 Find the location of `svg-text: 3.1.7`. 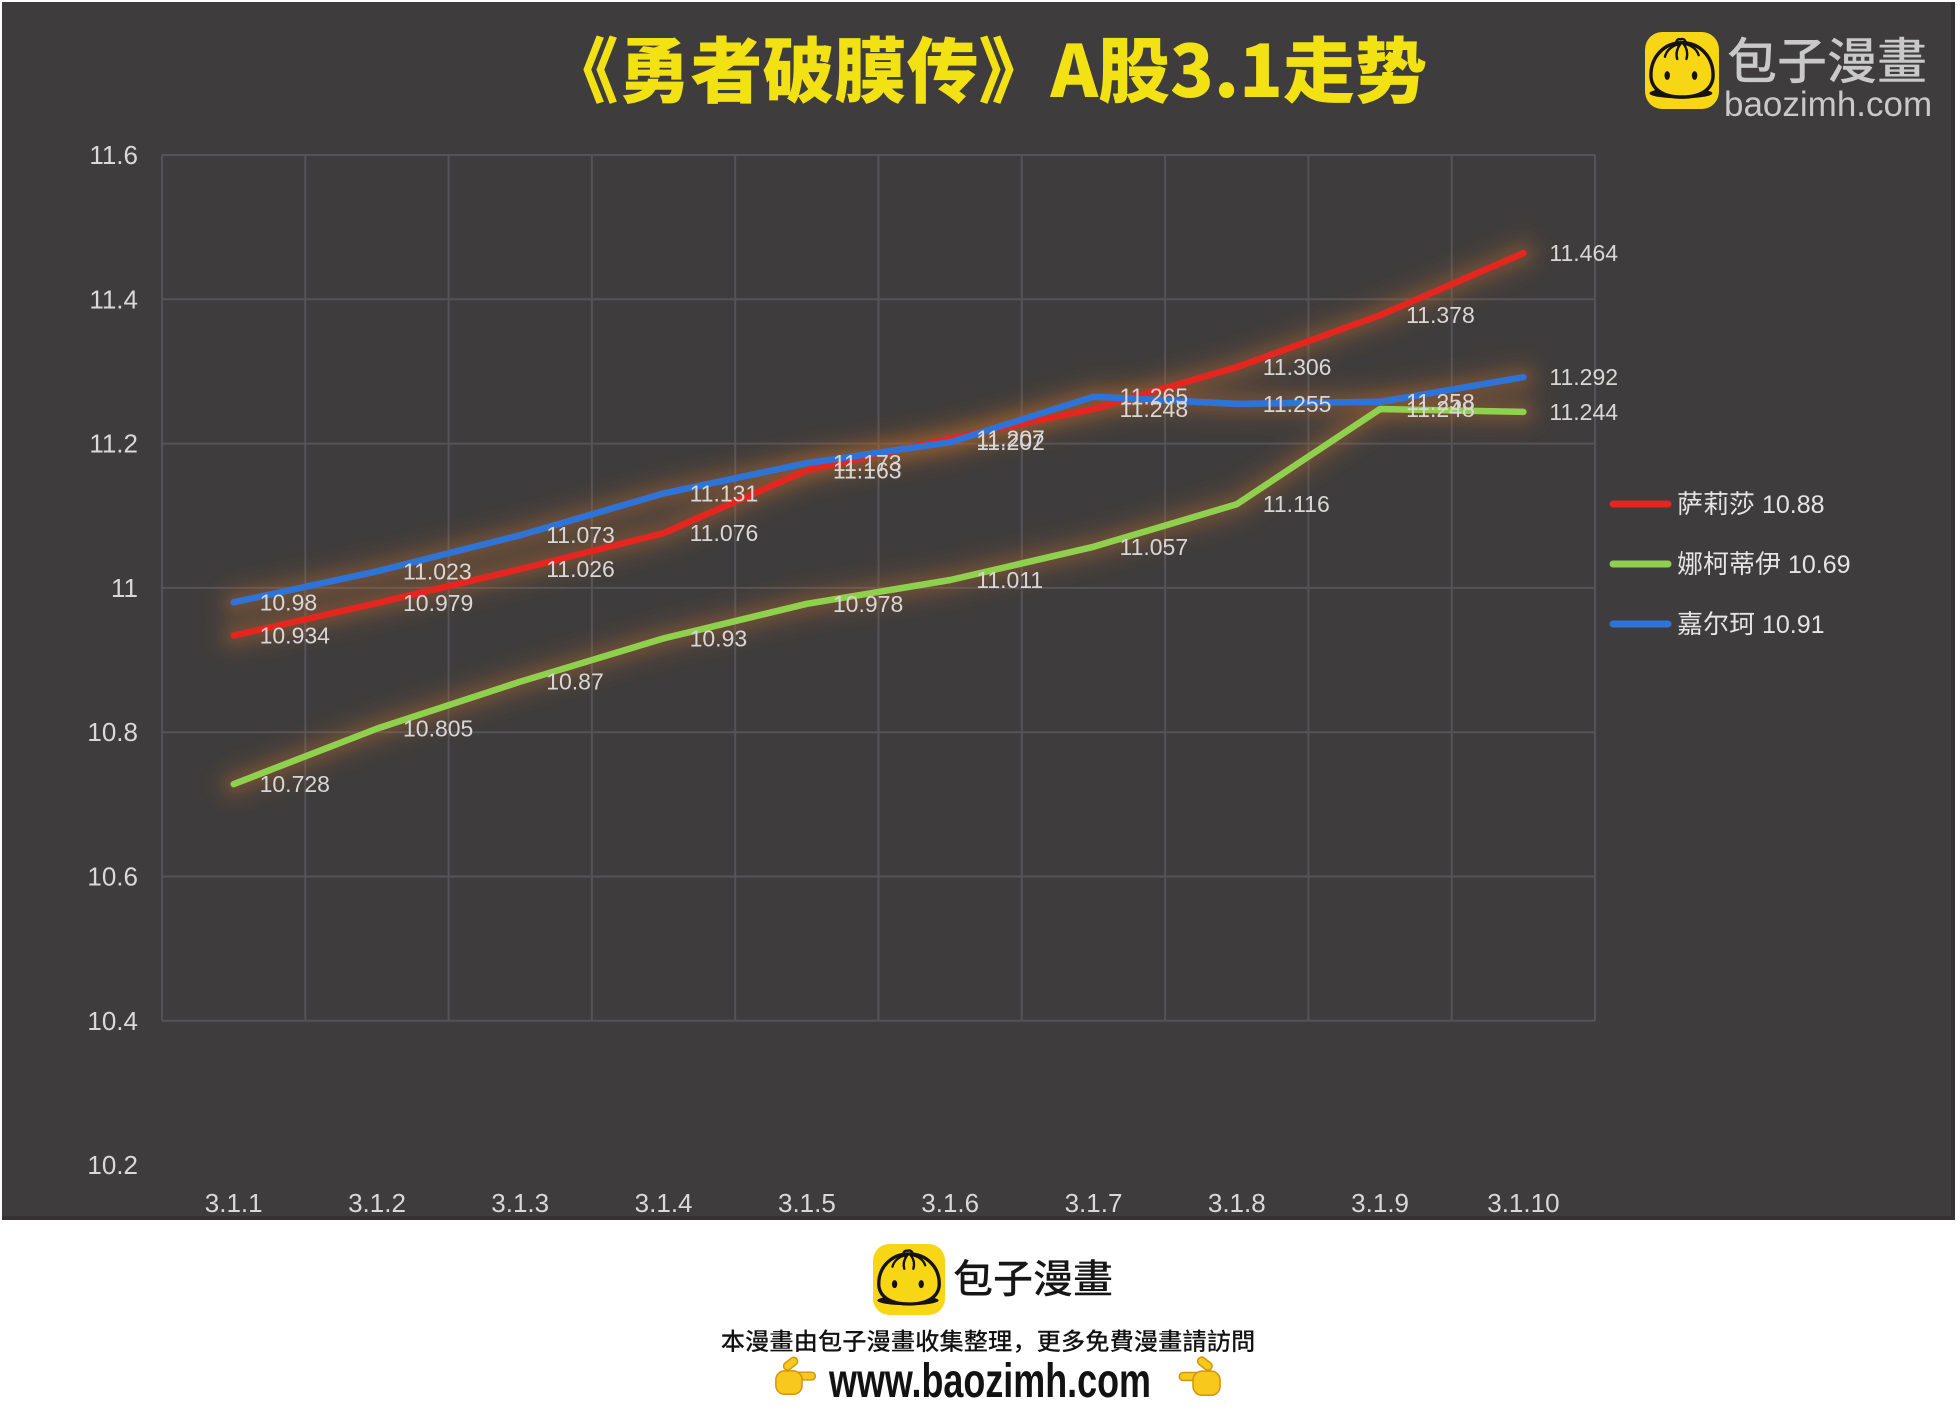

svg-text: 3.1.7 is located at coordinates (1094, 1203).